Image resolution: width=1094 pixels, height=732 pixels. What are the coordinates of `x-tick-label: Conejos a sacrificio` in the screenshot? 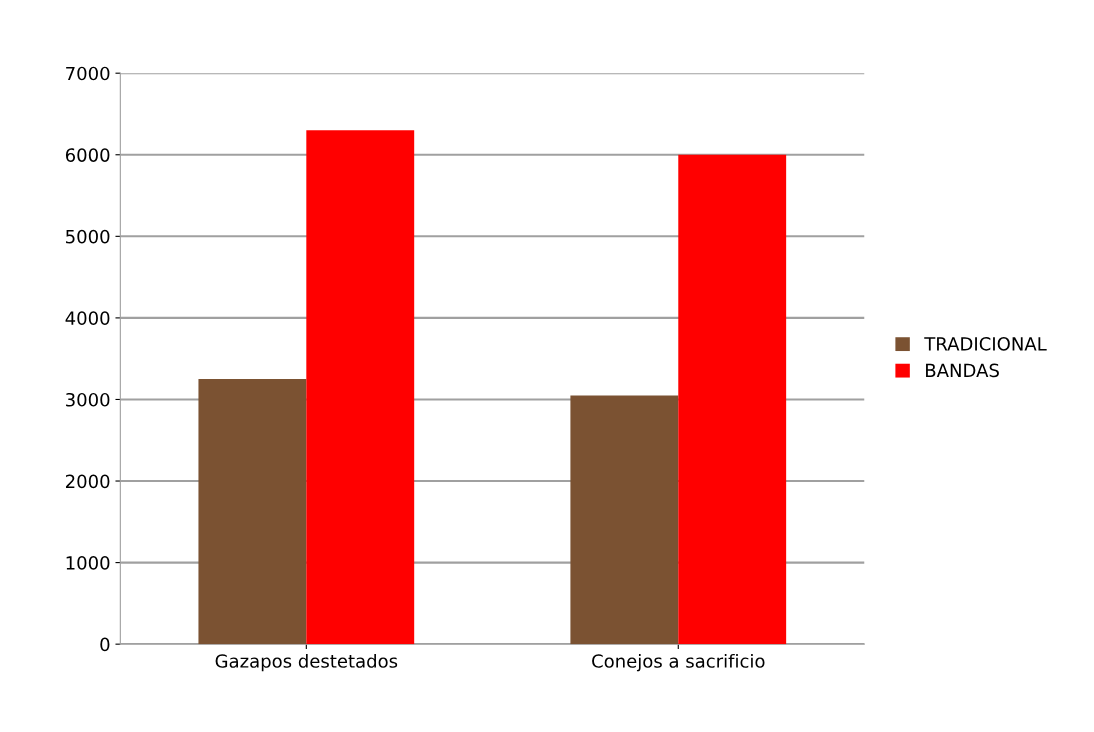 It's located at (678, 662).